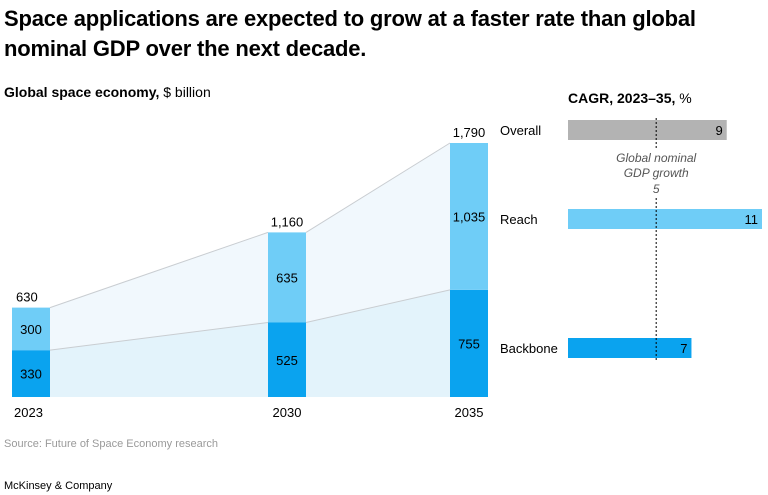 The height and width of the screenshot is (495, 768). What do you see at coordinates (519, 219) in the screenshot?
I see `cagr-category-label: Reach` at bounding box center [519, 219].